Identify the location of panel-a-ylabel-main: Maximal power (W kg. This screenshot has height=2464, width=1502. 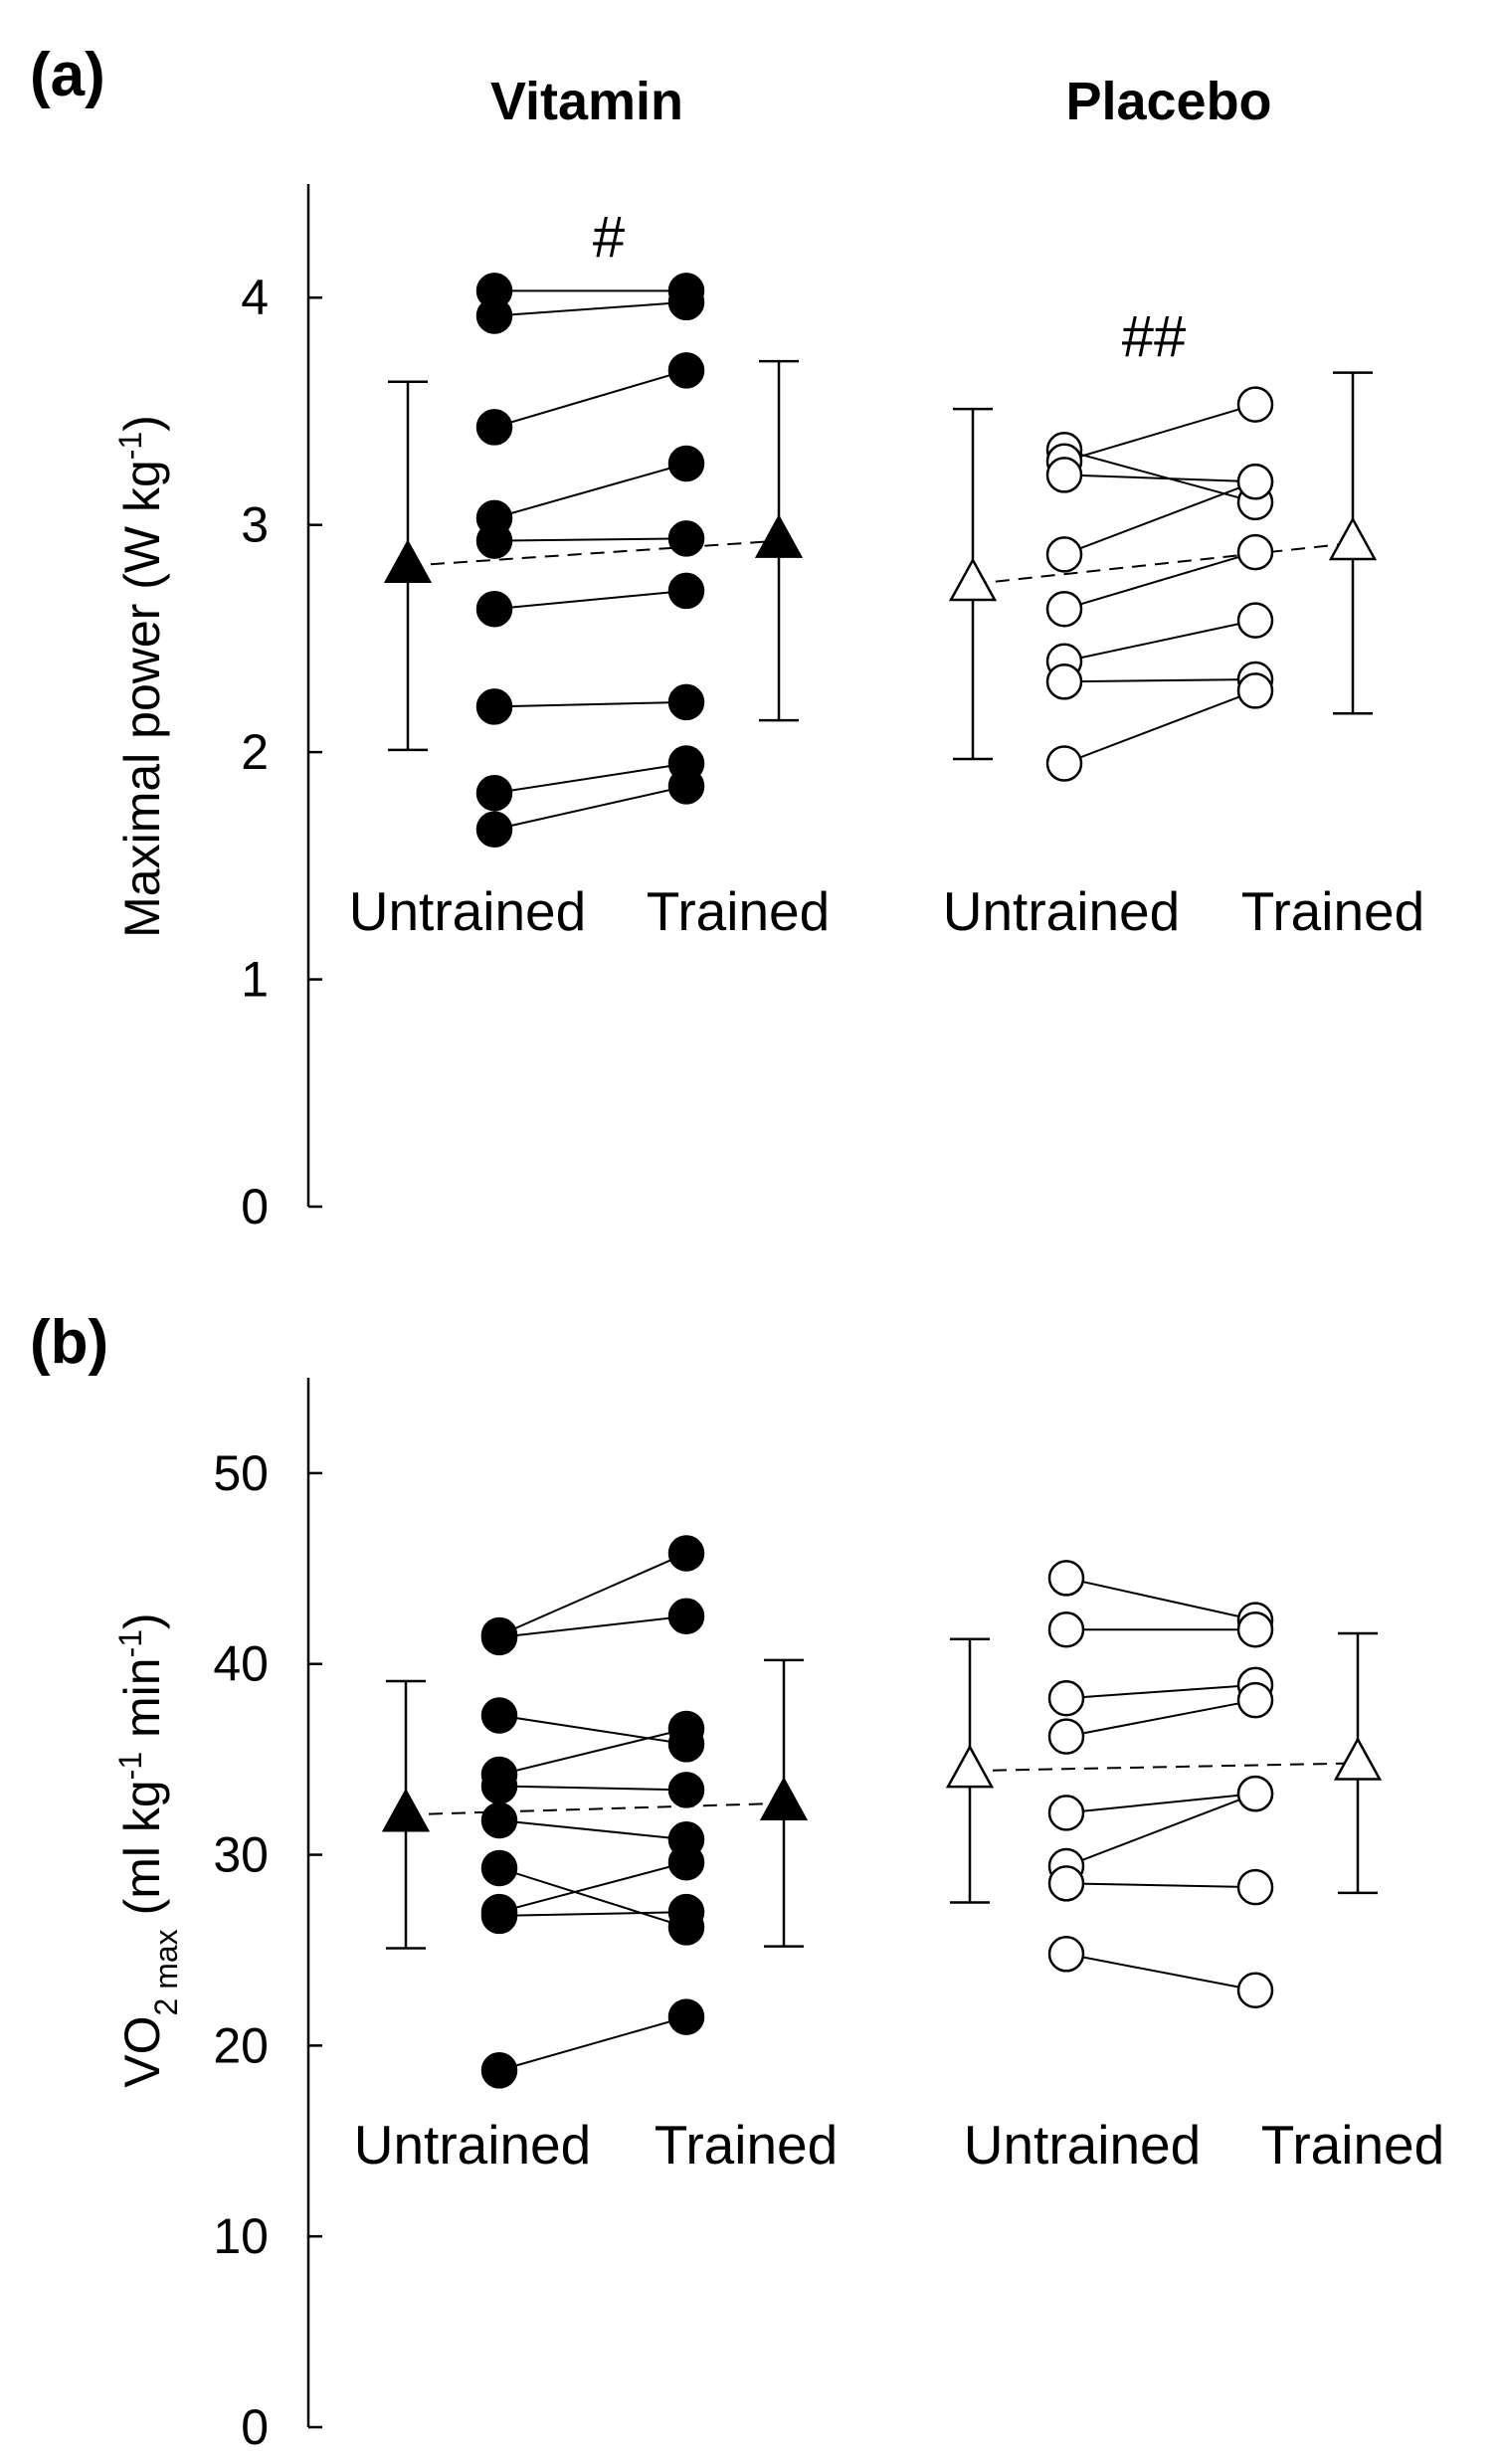
(142, 699).